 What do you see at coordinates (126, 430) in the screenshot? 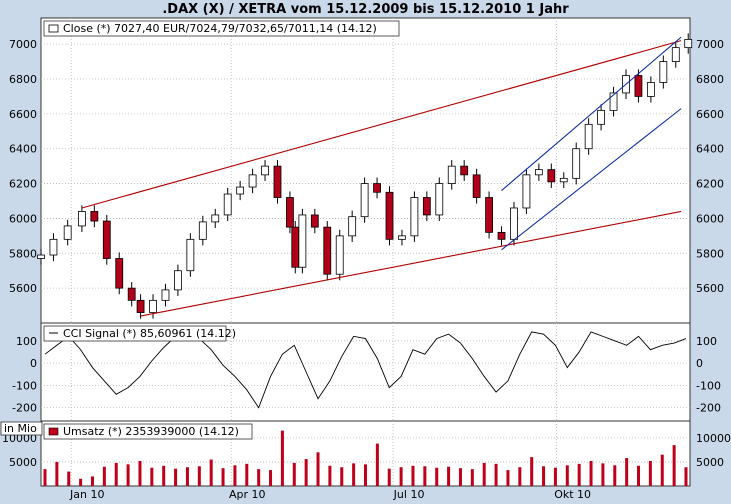
I see `volume-legend: in Mio Umsatz (*) 2353939000 (14.12)` at bounding box center [126, 430].